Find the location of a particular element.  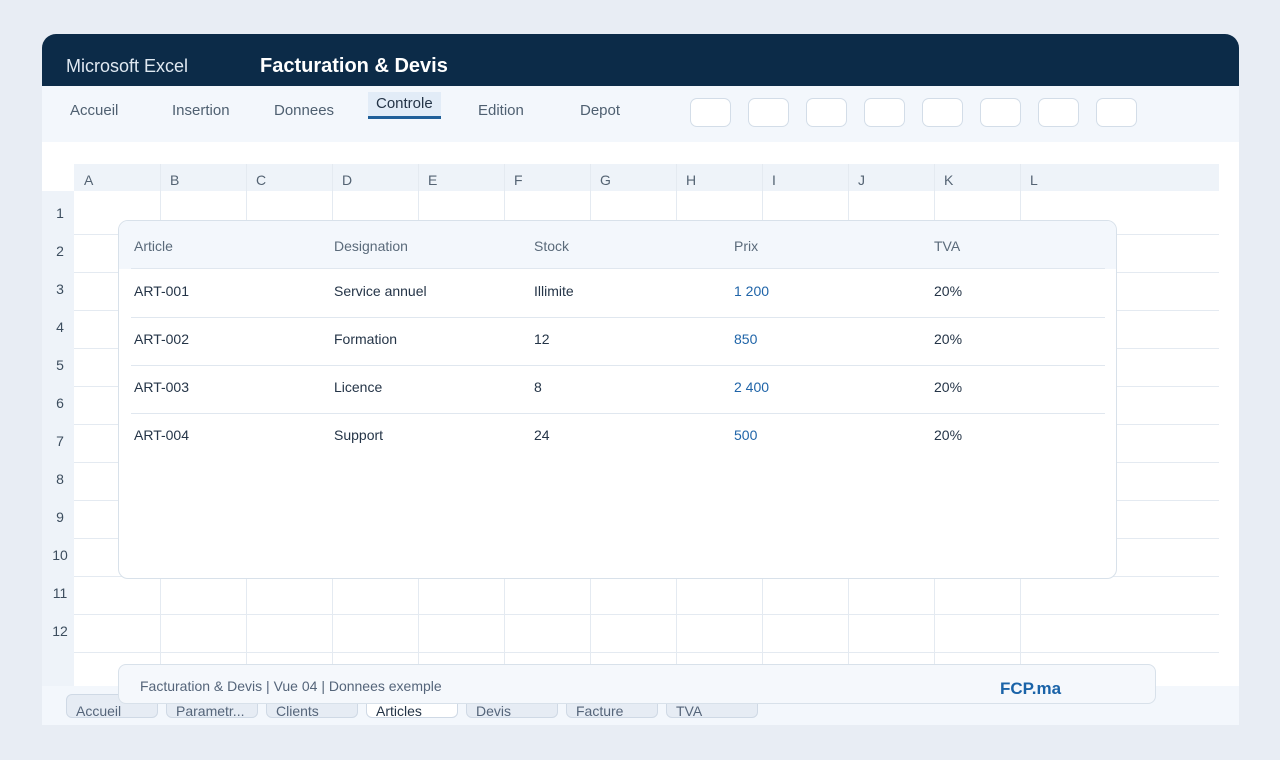

table-header: Article Designation Stock Prix TVA is located at coordinates (617, 245).